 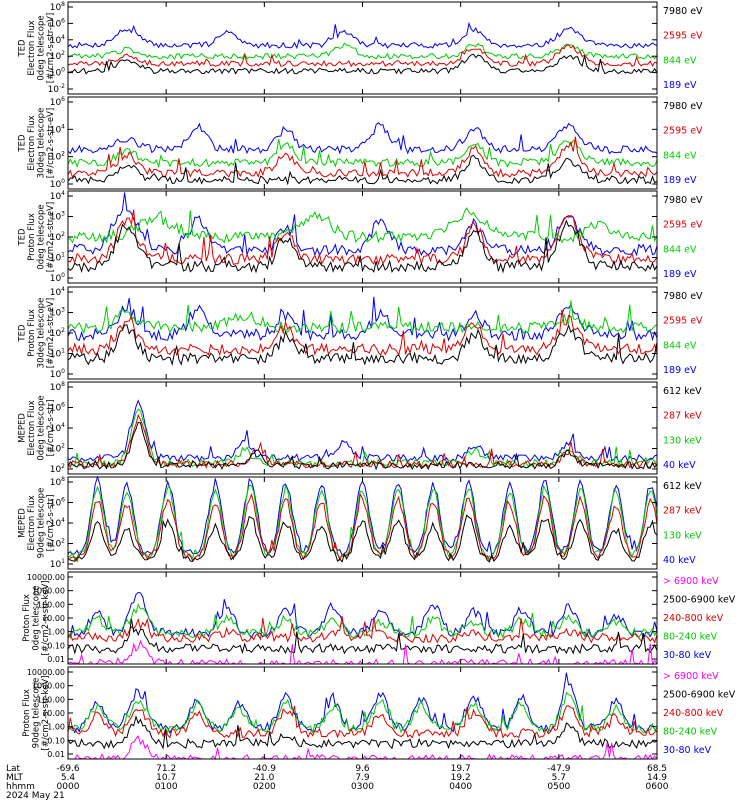 I want to click on x-tick-label: -69.6, so click(x=68, y=769).